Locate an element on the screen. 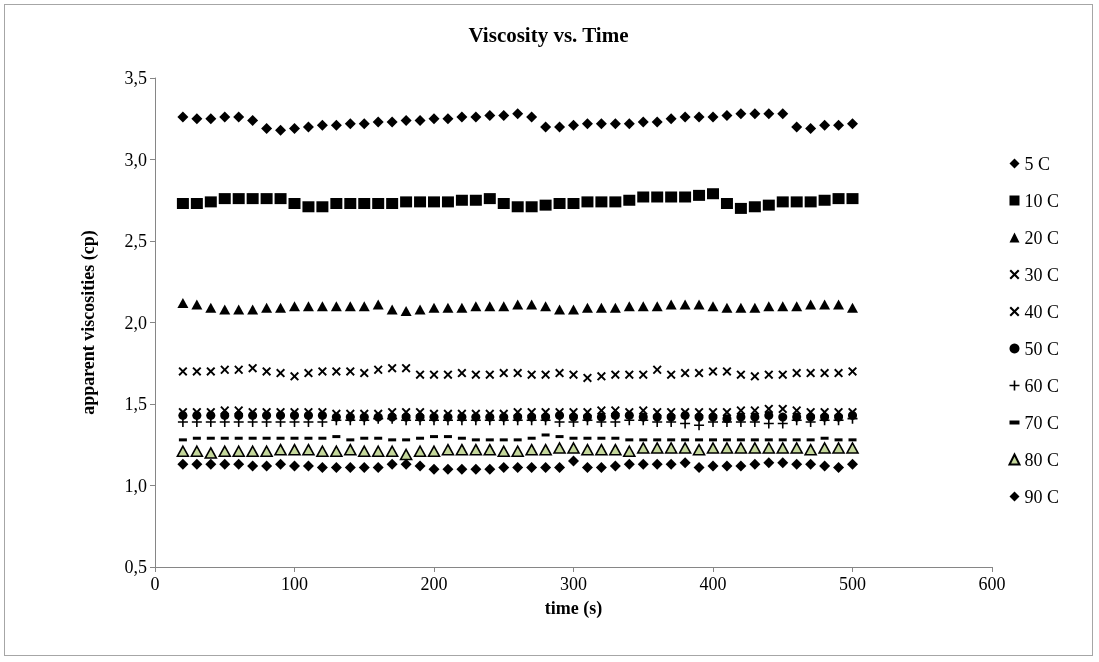 The height and width of the screenshot is (662, 1099). x-tick-label: 600 is located at coordinates (992, 584).